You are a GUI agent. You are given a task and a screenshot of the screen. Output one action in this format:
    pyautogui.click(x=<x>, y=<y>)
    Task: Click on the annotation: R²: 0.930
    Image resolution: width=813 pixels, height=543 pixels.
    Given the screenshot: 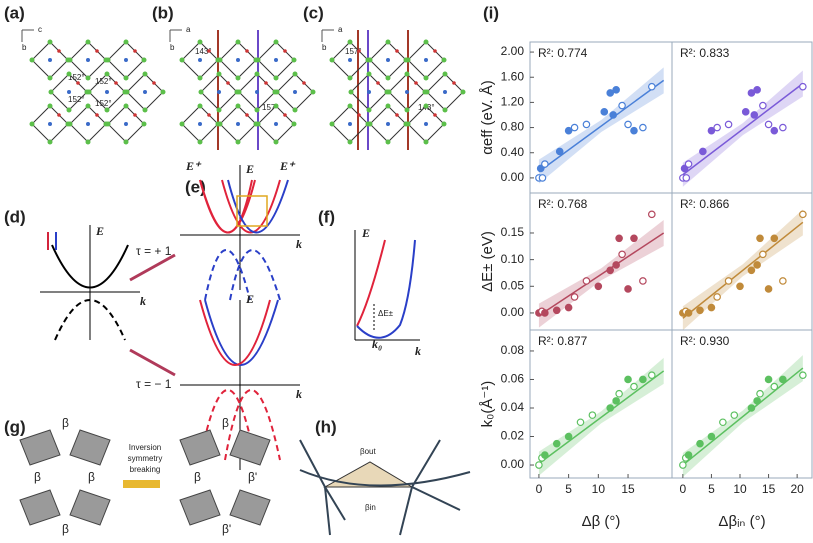 What is the action you would take?
    pyautogui.click(x=705, y=341)
    